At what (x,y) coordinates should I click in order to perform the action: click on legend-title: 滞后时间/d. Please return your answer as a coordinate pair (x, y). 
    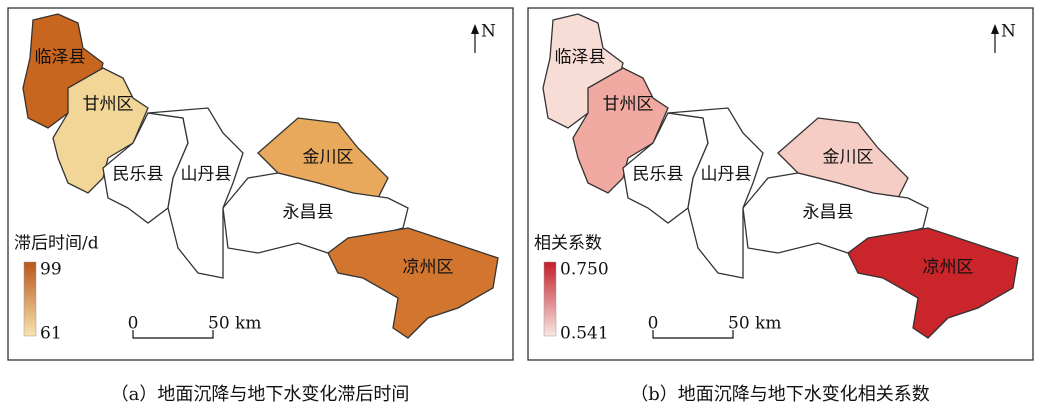
    Looking at the image, I should click on (56, 244).